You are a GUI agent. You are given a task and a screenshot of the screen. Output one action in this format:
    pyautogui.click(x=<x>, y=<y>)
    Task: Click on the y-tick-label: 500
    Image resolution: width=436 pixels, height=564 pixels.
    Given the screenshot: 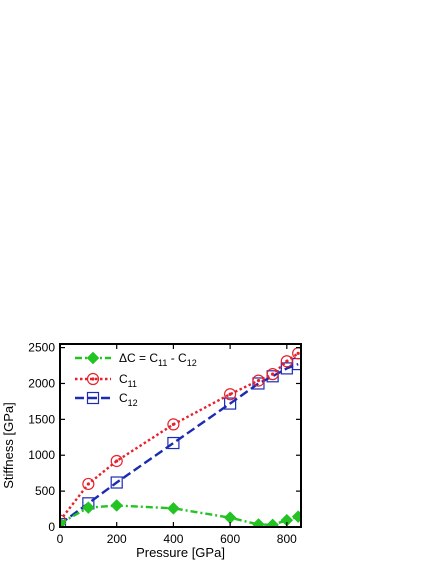 What is the action you would take?
    pyautogui.click(x=45, y=491)
    